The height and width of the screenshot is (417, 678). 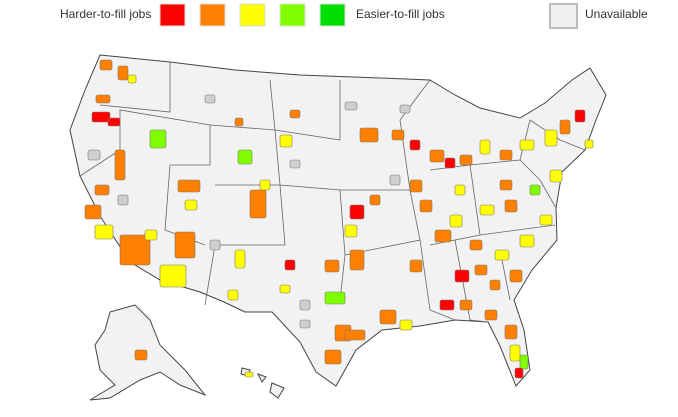 I want to click on legend-swatches, so click(x=368, y=16).